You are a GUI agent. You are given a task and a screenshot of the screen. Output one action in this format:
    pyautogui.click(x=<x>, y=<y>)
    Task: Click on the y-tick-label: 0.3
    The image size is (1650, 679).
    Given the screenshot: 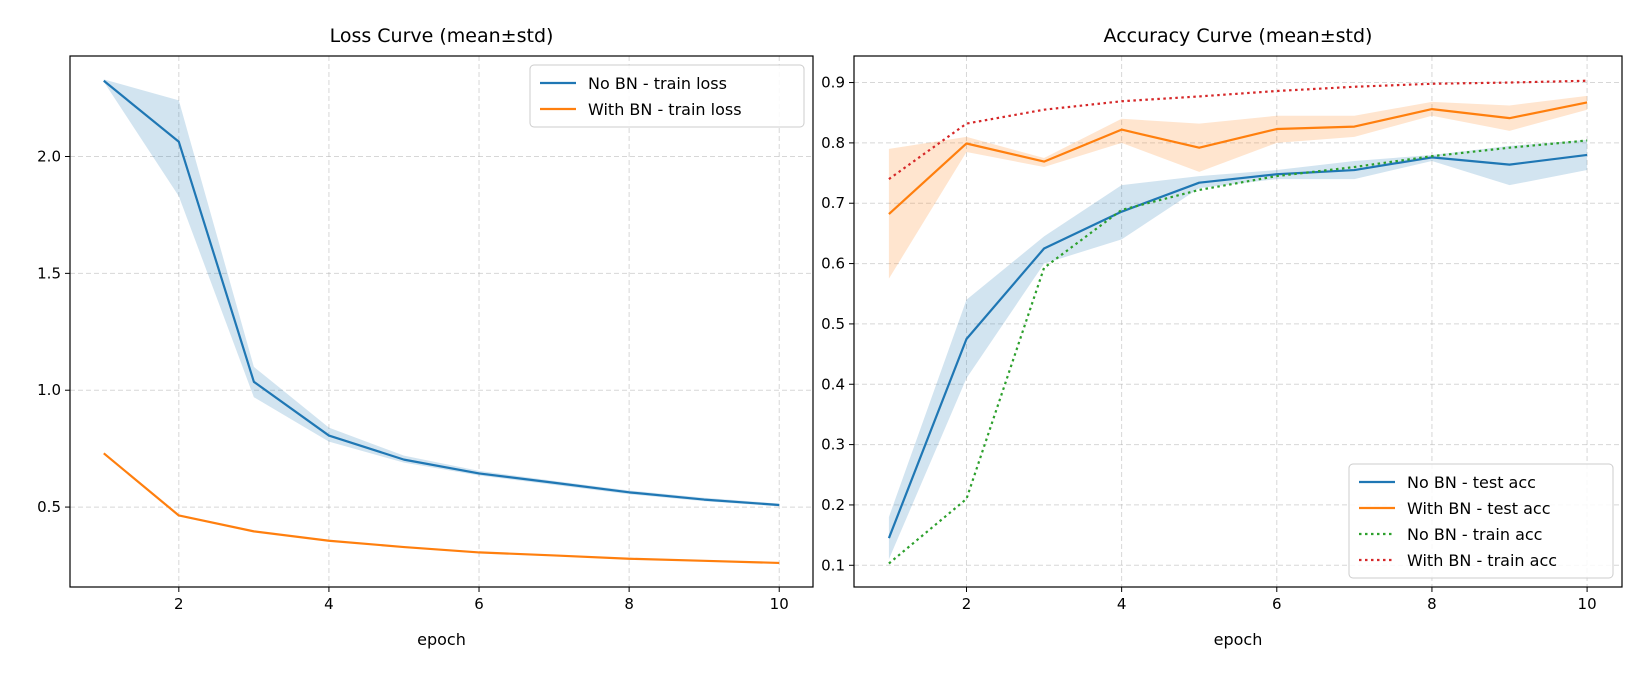 What is the action you would take?
    pyautogui.click(x=833, y=445)
    